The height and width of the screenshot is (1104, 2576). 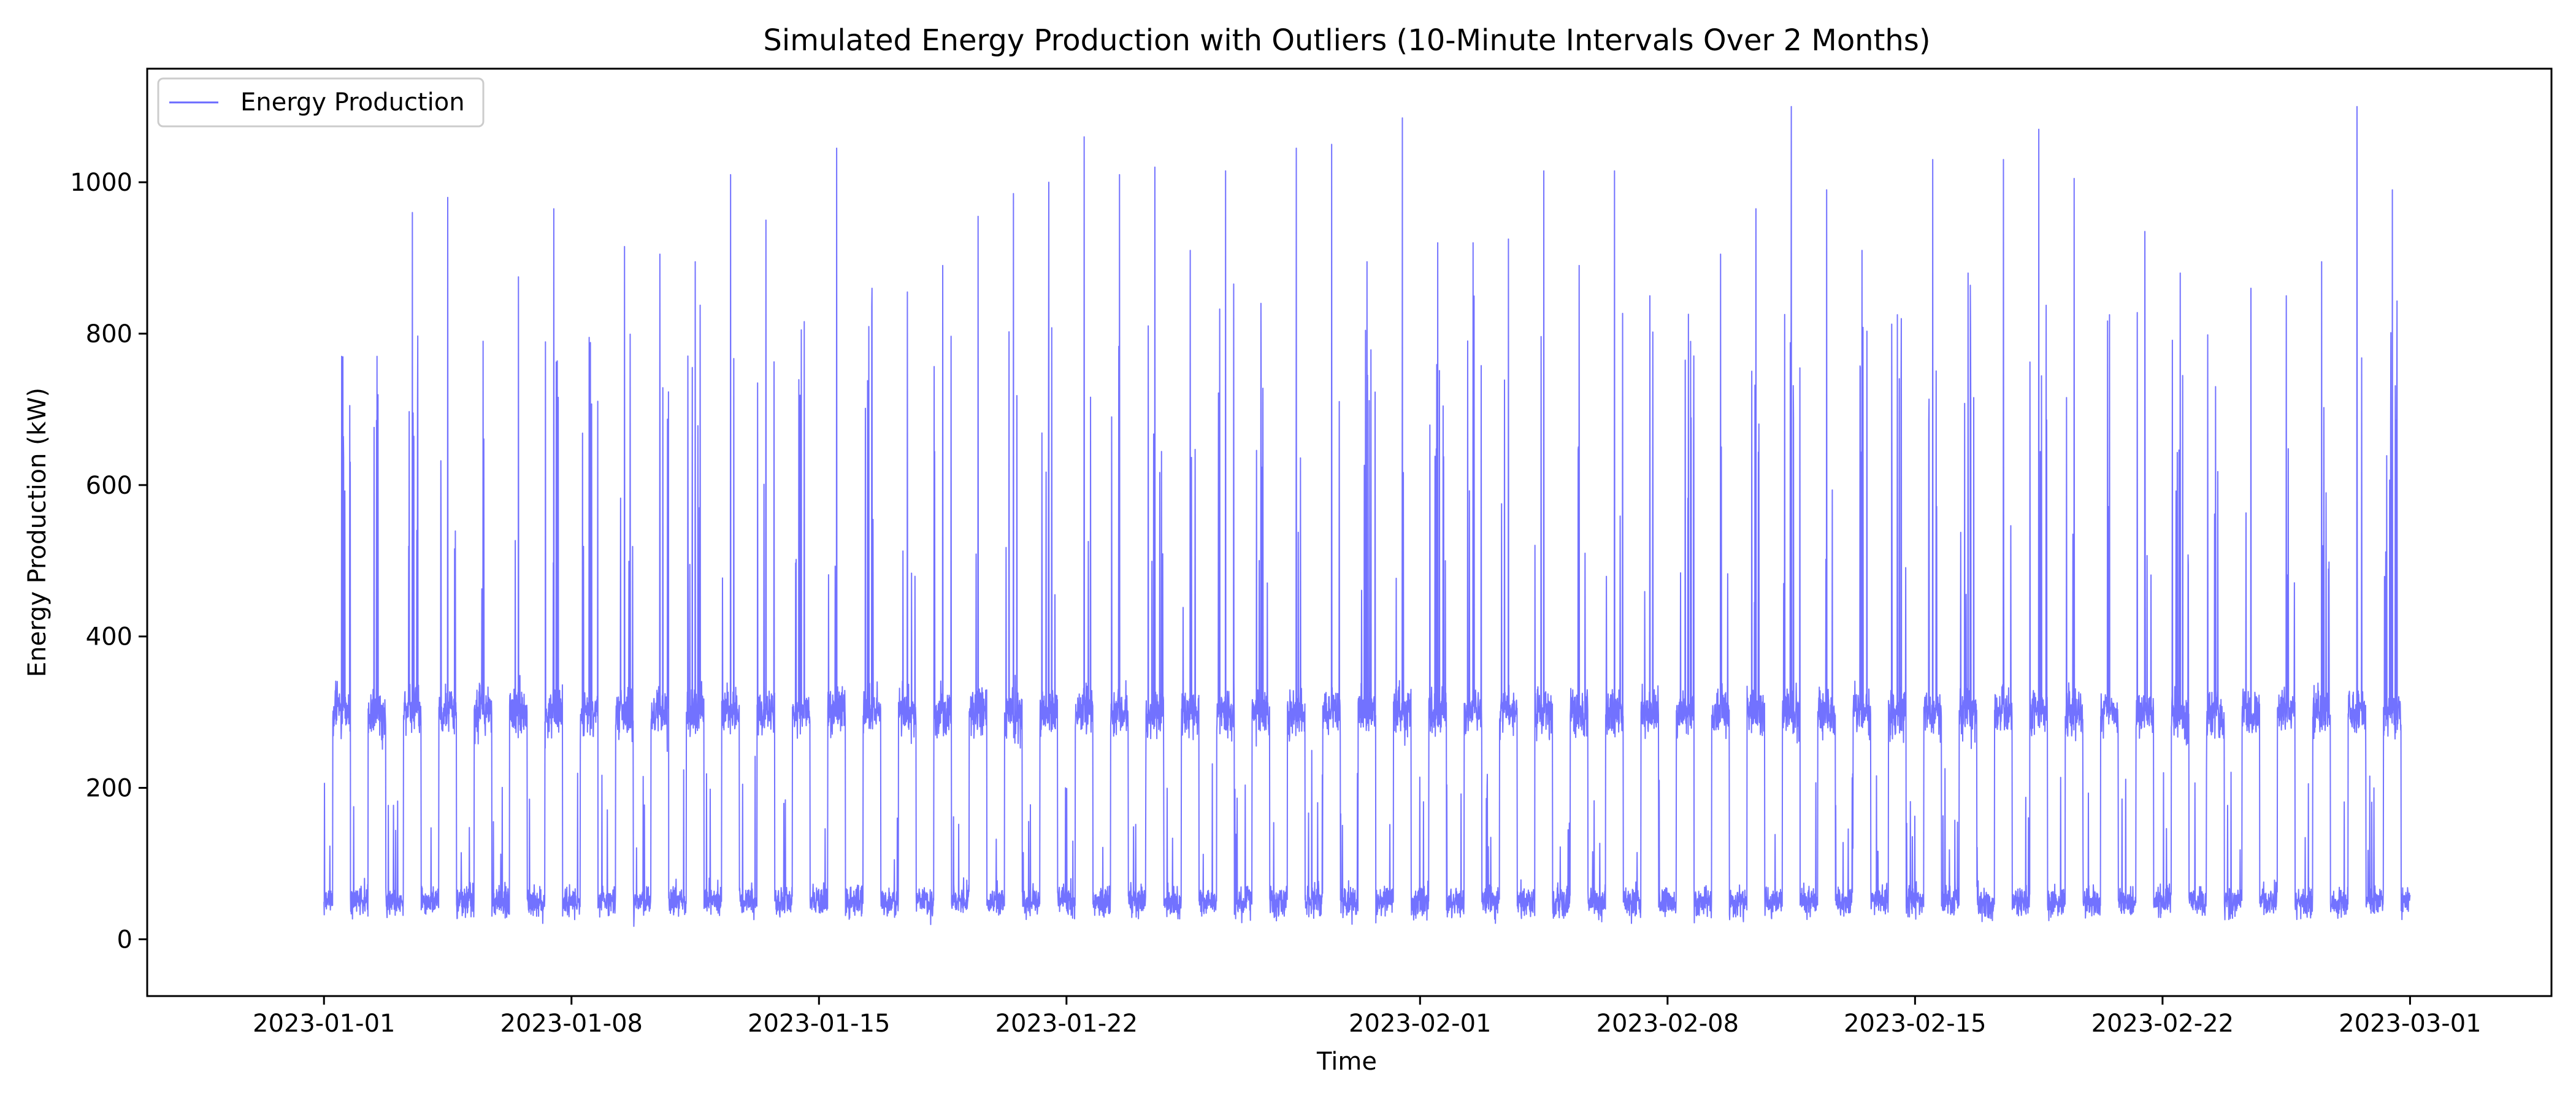 What do you see at coordinates (571, 1024) in the screenshot?
I see `x-tick-label: 2023-01-08` at bounding box center [571, 1024].